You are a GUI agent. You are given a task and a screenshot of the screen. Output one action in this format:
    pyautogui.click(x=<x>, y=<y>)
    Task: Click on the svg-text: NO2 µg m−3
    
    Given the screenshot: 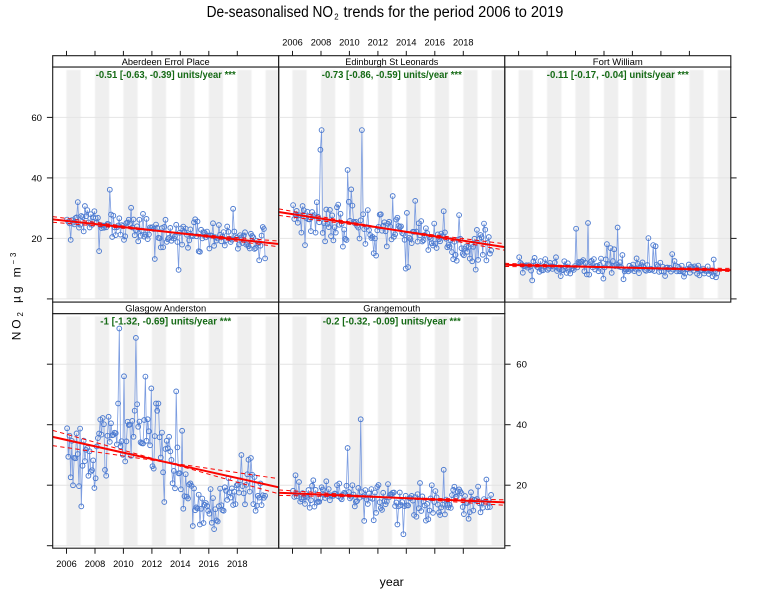 What is the action you would take?
    pyautogui.click(x=17, y=295)
    